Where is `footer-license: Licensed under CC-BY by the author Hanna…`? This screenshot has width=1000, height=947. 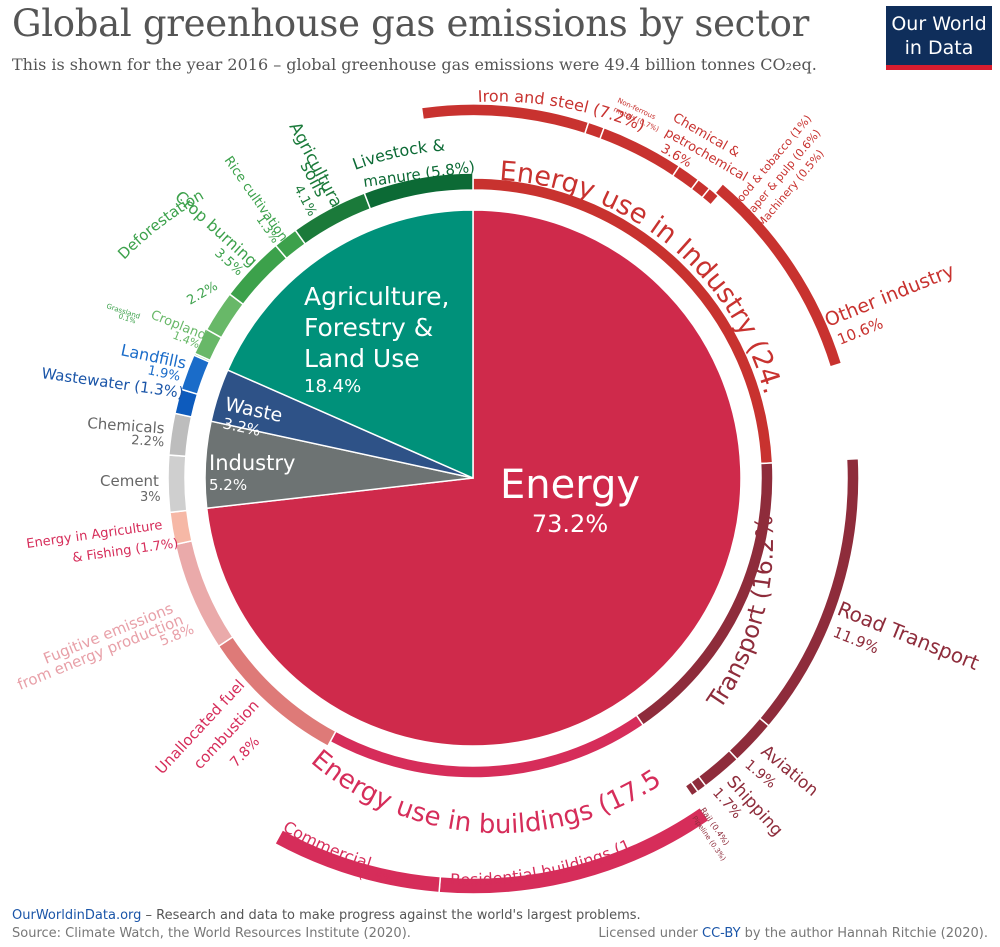 footer-license: Licensed under CC-BY by the author Hanna… is located at coordinates (793, 933).